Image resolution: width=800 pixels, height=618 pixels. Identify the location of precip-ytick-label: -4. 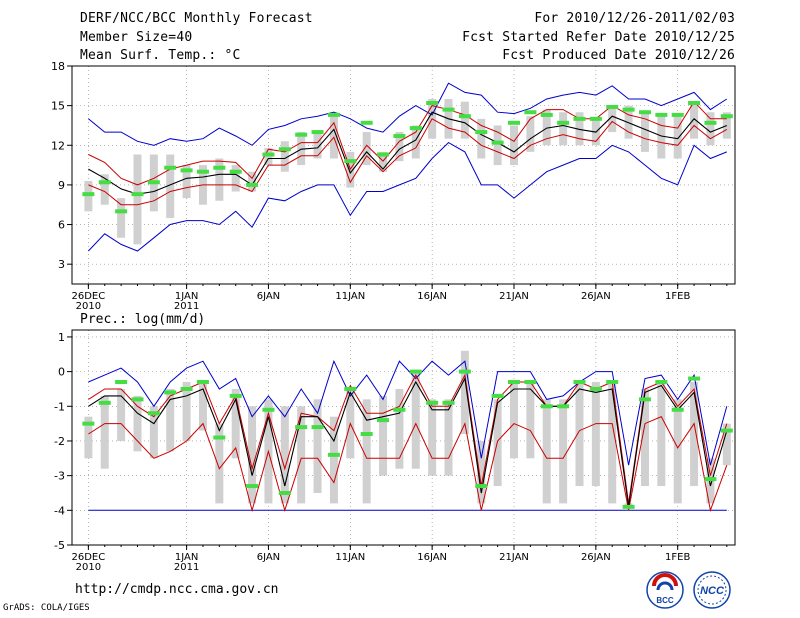
(59, 510).